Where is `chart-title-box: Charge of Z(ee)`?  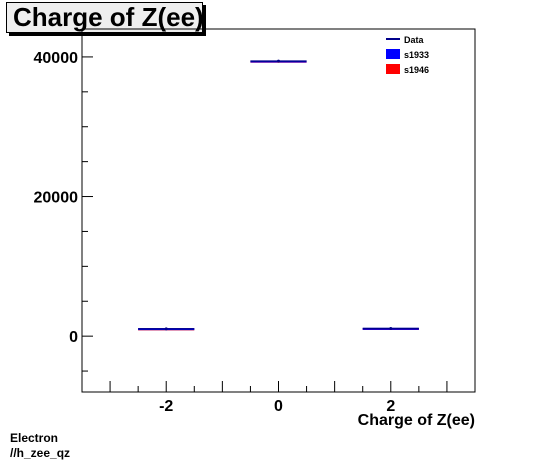
chart-title-box: Charge of Z(ee) is located at coordinates (105, 17).